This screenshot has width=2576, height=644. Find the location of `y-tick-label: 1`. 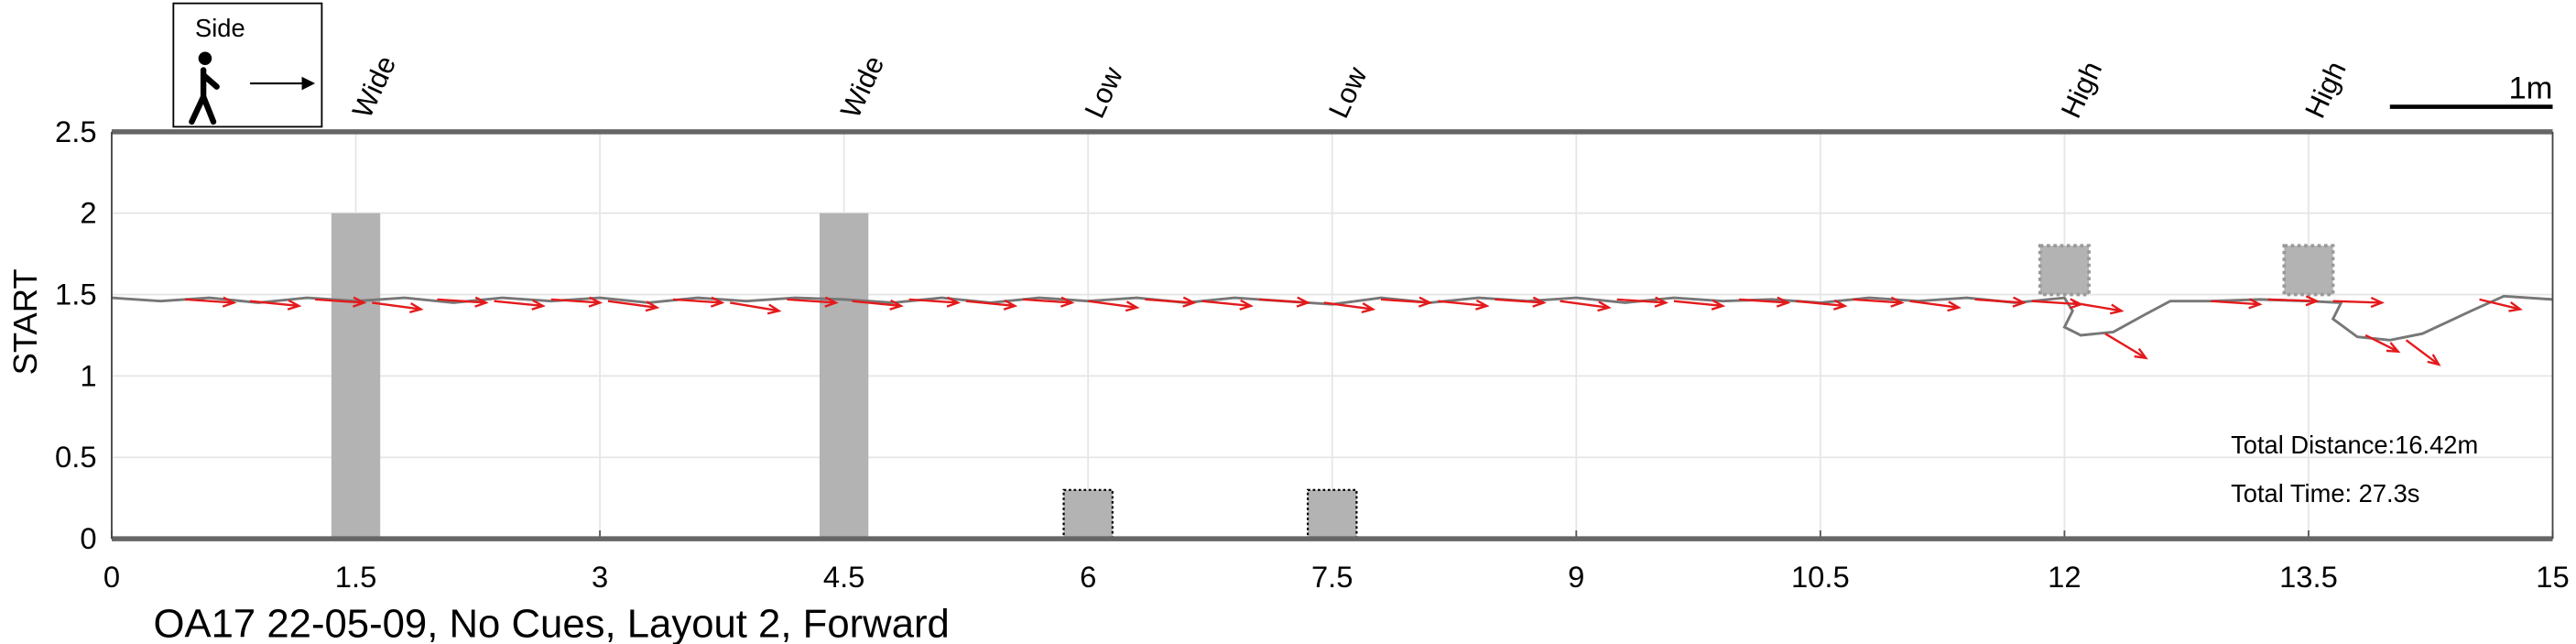

y-tick-label: 1 is located at coordinates (88, 375).